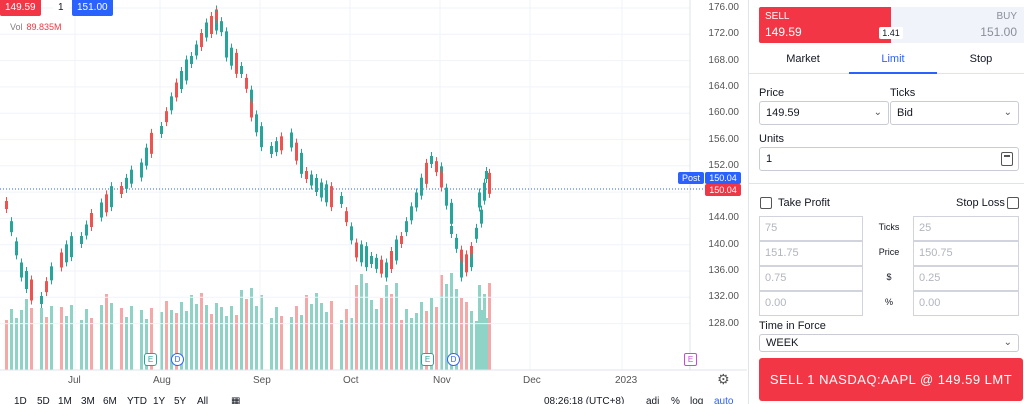 The height and width of the screenshot is (404, 1024). Describe the element at coordinates (697, 400) in the screenshot. I see `log-toggle: log` at that location.